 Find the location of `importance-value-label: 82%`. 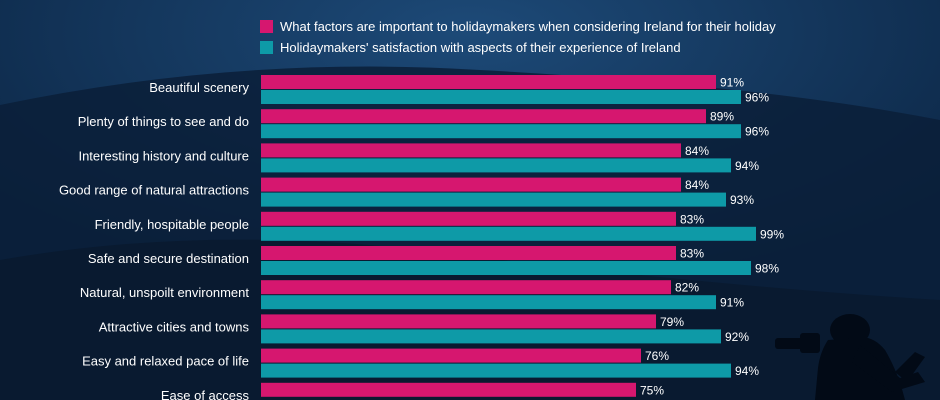

importance-value-label: 82% is located at coordinates (687, 288).